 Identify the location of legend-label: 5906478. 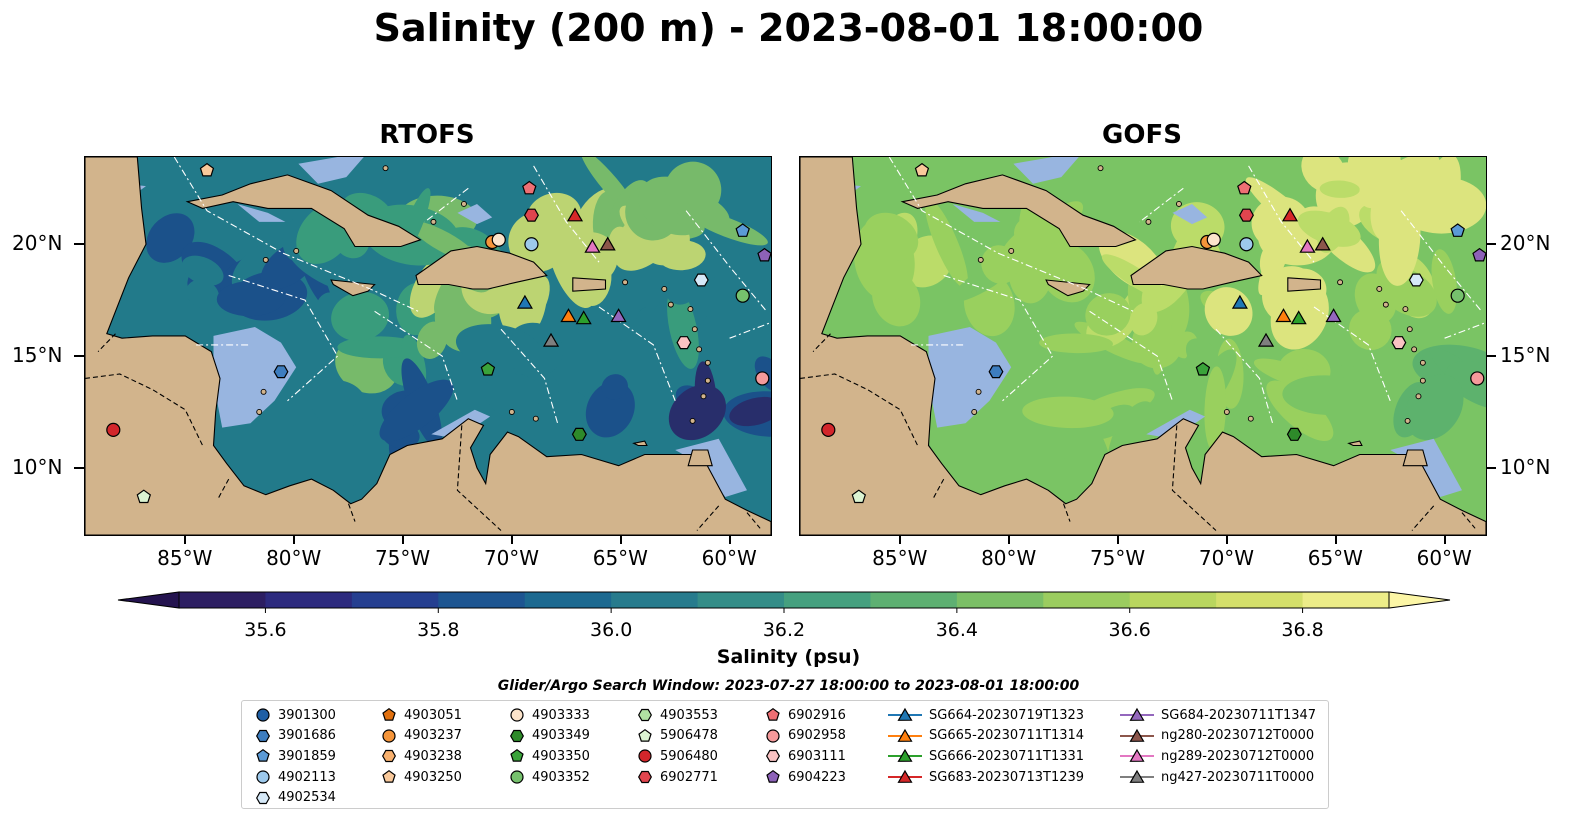
(689, 736).